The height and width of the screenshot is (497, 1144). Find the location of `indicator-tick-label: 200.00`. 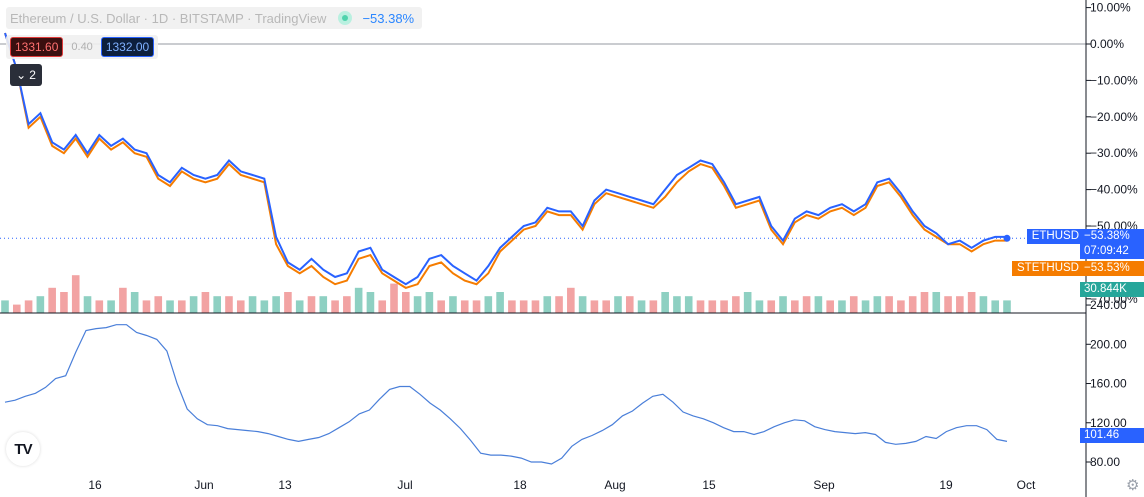

indicator-tick-label: 200.00 is located at coordinates (1108, 344).